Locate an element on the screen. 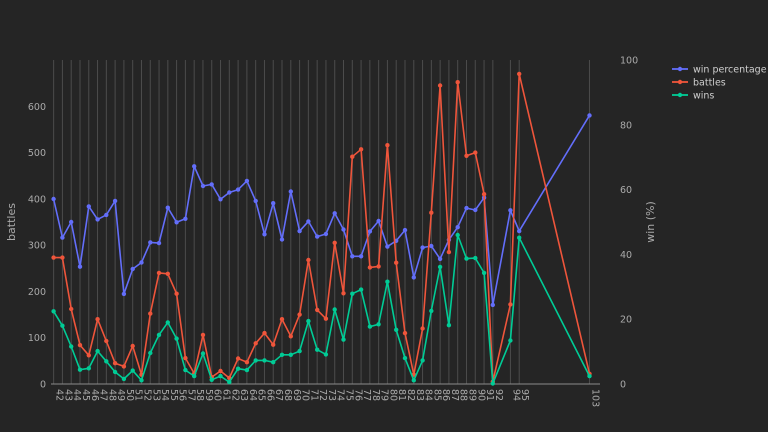 This screenshot has width=768, height=432. legend-label: win percentage is located at coordinates (730, 70).